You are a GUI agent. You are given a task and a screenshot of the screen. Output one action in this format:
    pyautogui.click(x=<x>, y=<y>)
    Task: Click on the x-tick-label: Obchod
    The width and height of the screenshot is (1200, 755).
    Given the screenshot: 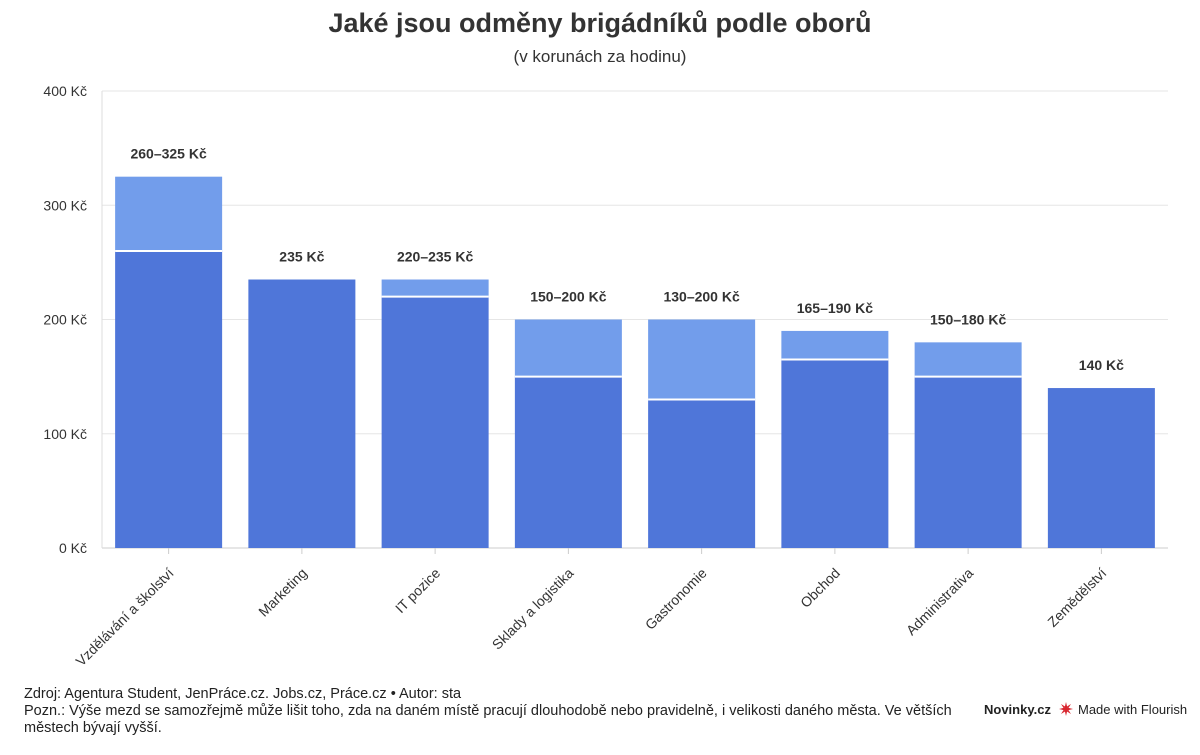 What is the action you would take?
    pyautogui.click(x=820, y=588)
    